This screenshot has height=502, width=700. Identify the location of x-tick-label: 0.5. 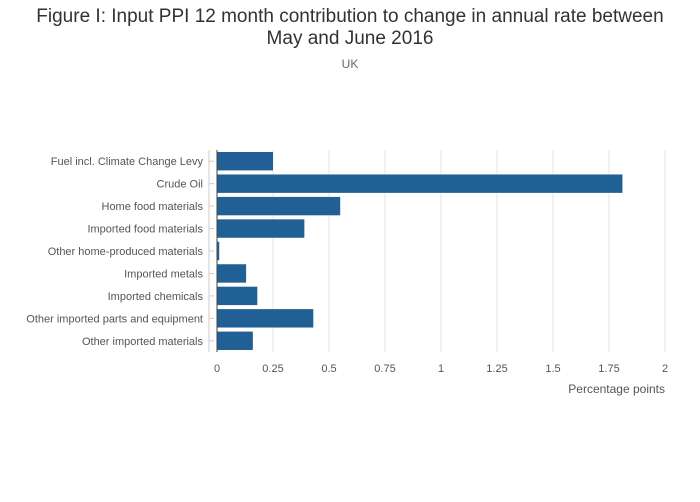
(328, 369).